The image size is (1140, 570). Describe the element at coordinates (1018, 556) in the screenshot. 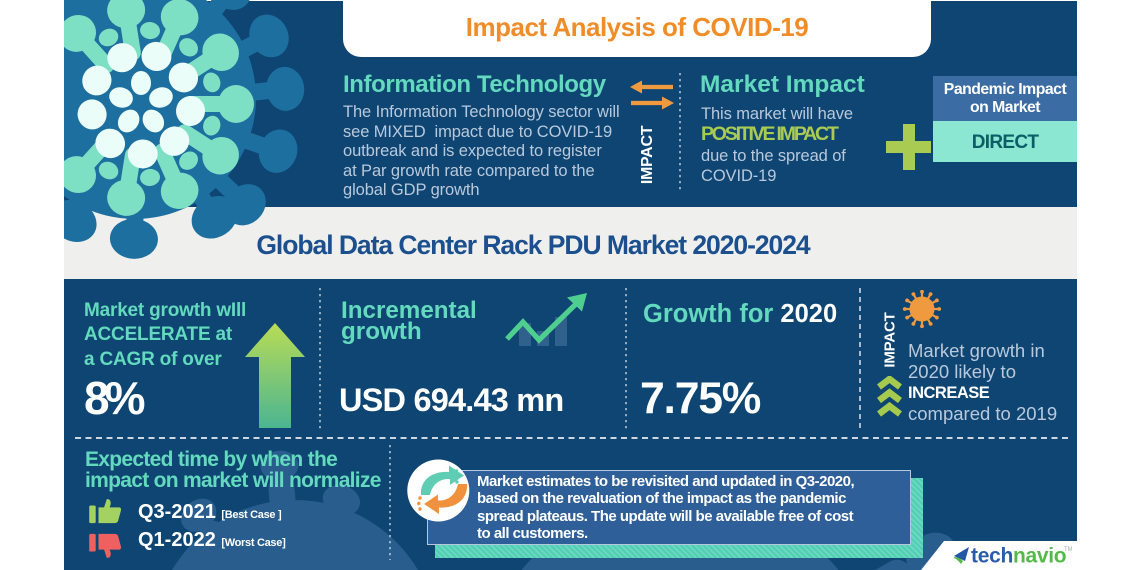

I see `svg-text: technavio` at that location.